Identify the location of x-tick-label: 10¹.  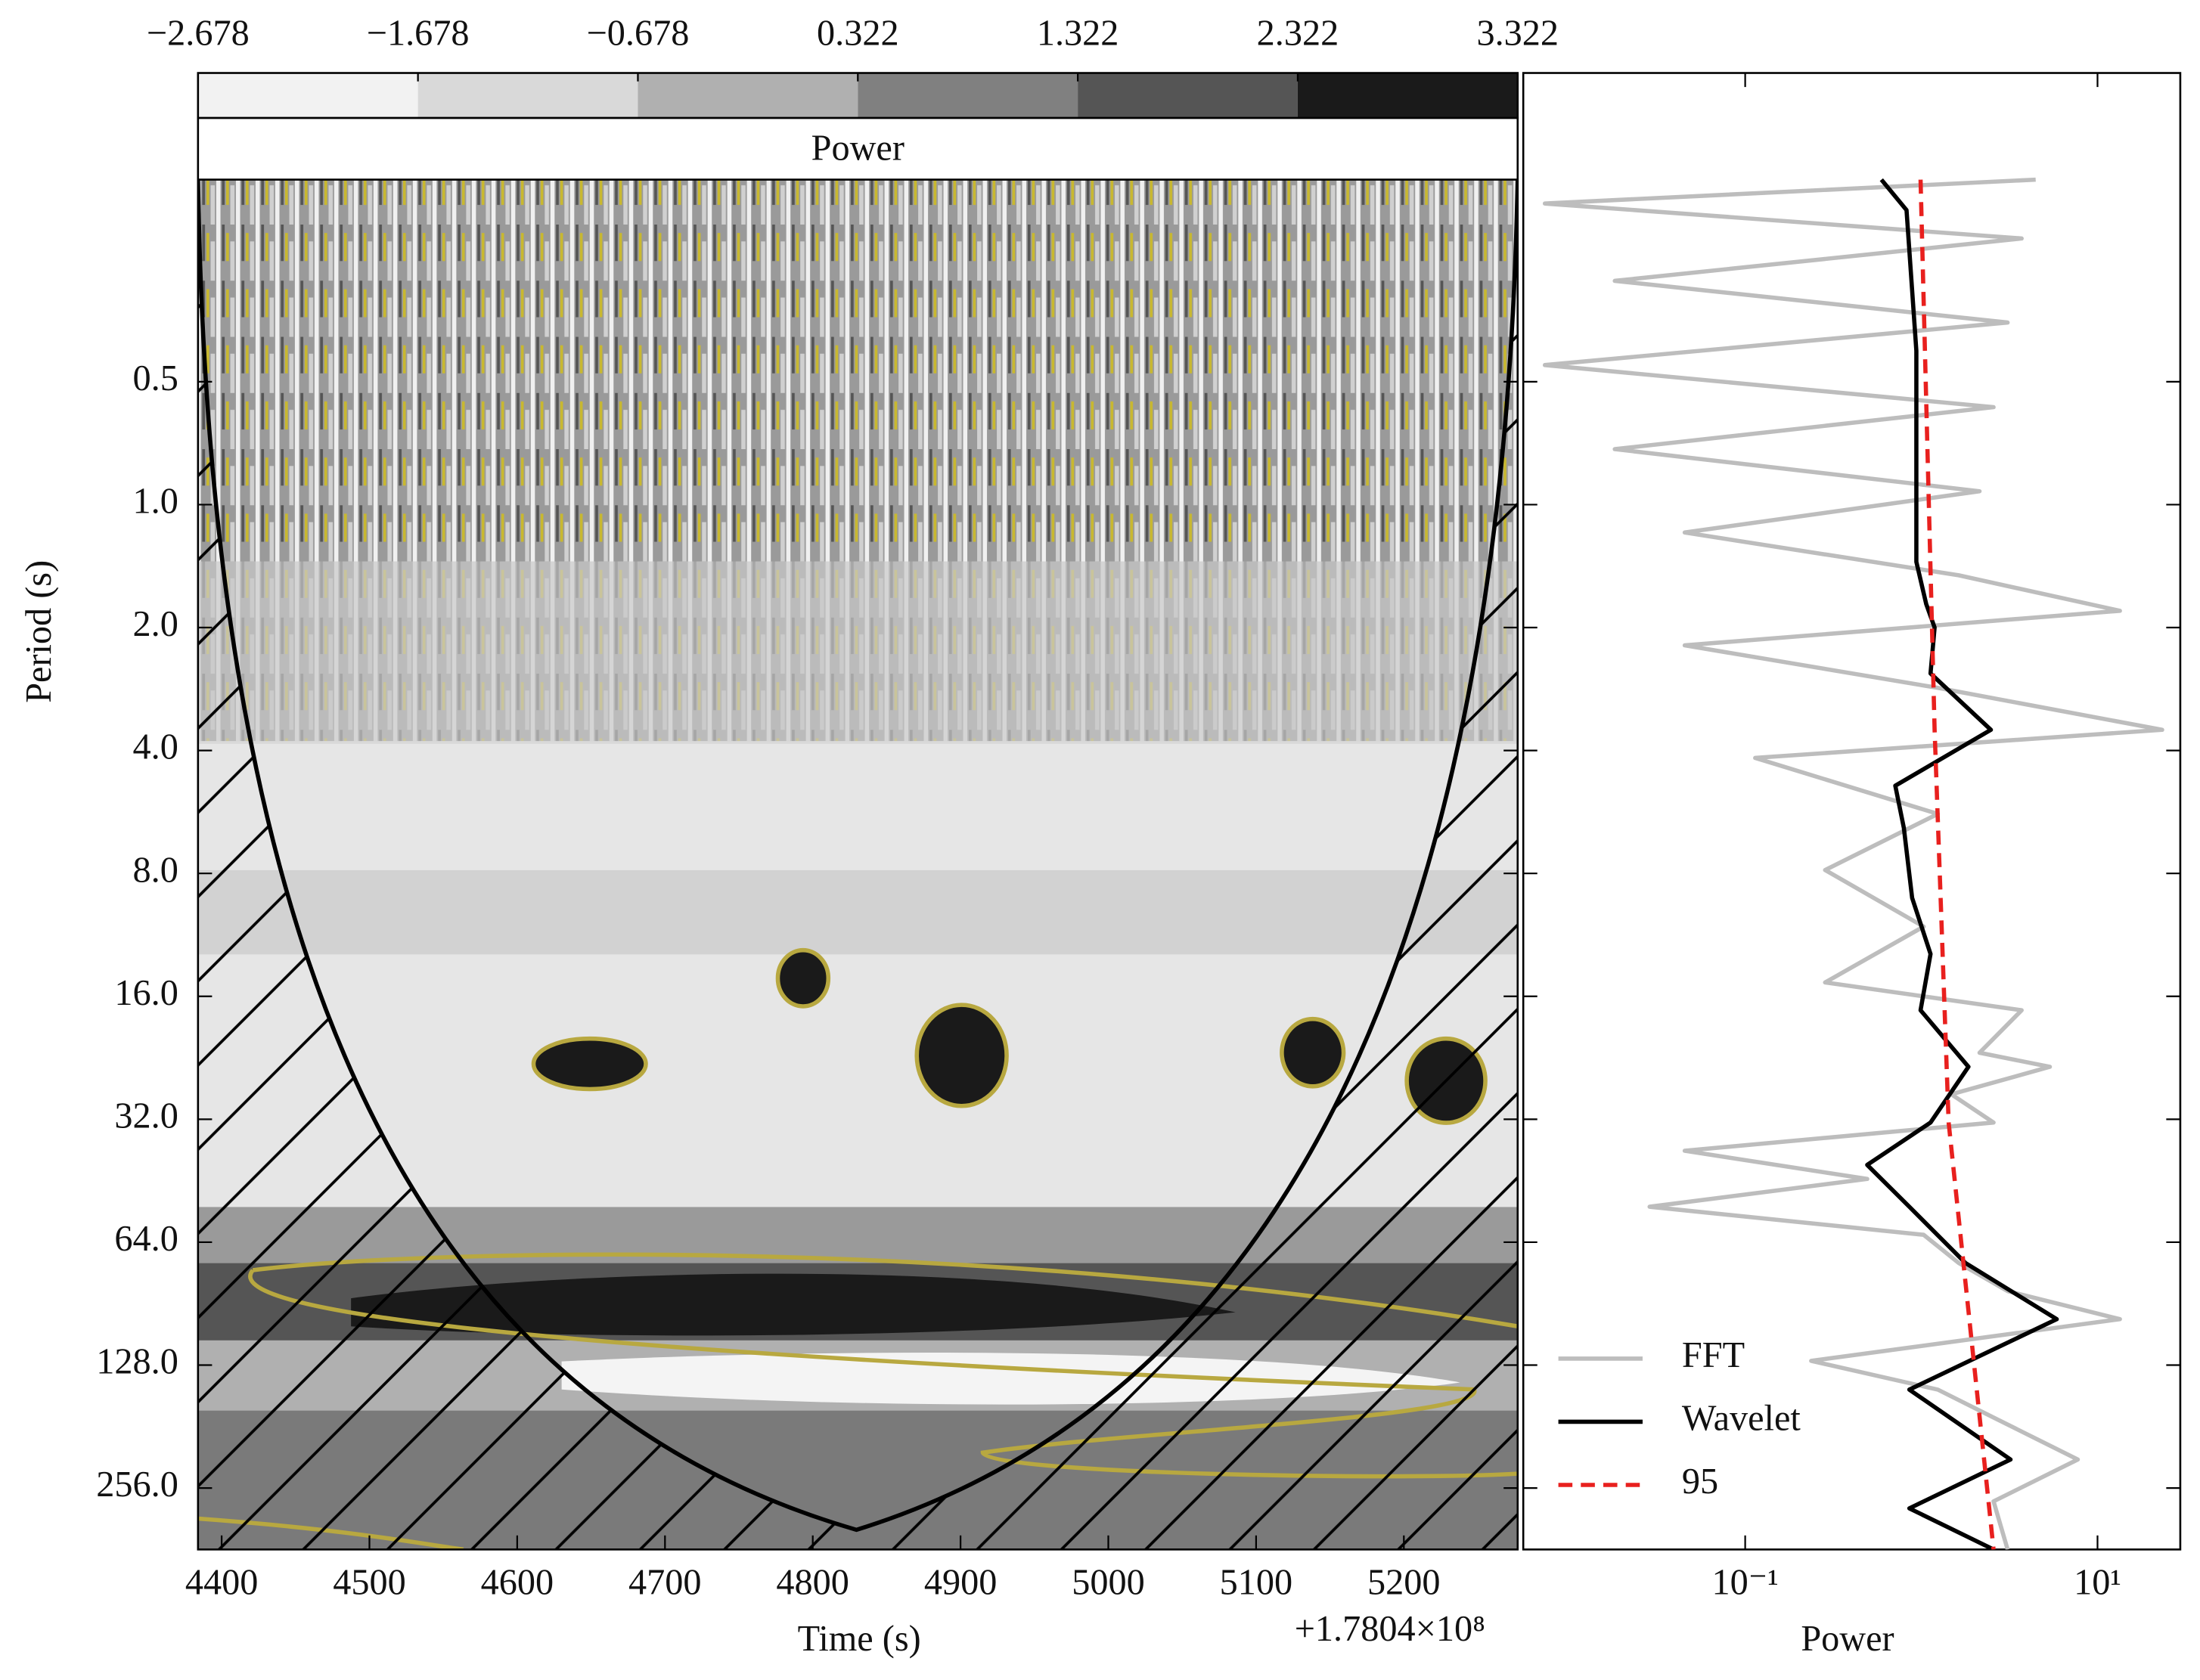
(2097, 1583).